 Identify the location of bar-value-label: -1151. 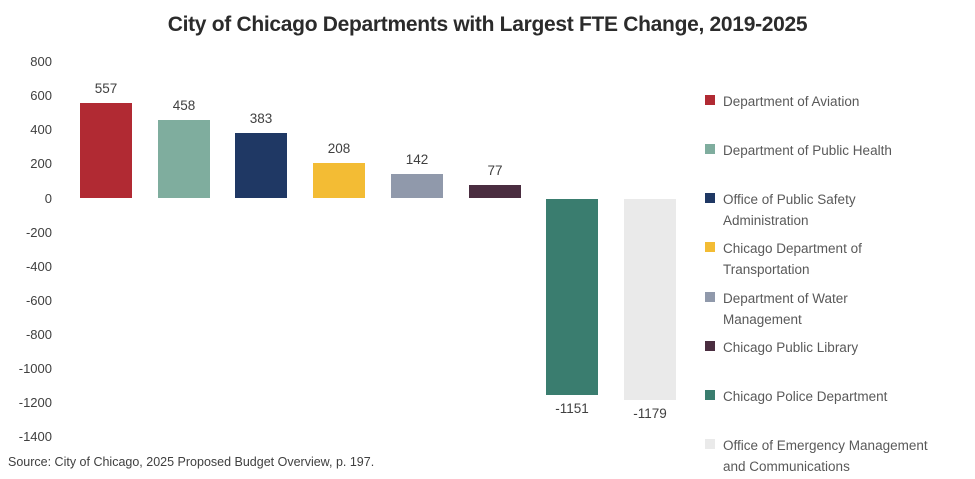
(572, 408).